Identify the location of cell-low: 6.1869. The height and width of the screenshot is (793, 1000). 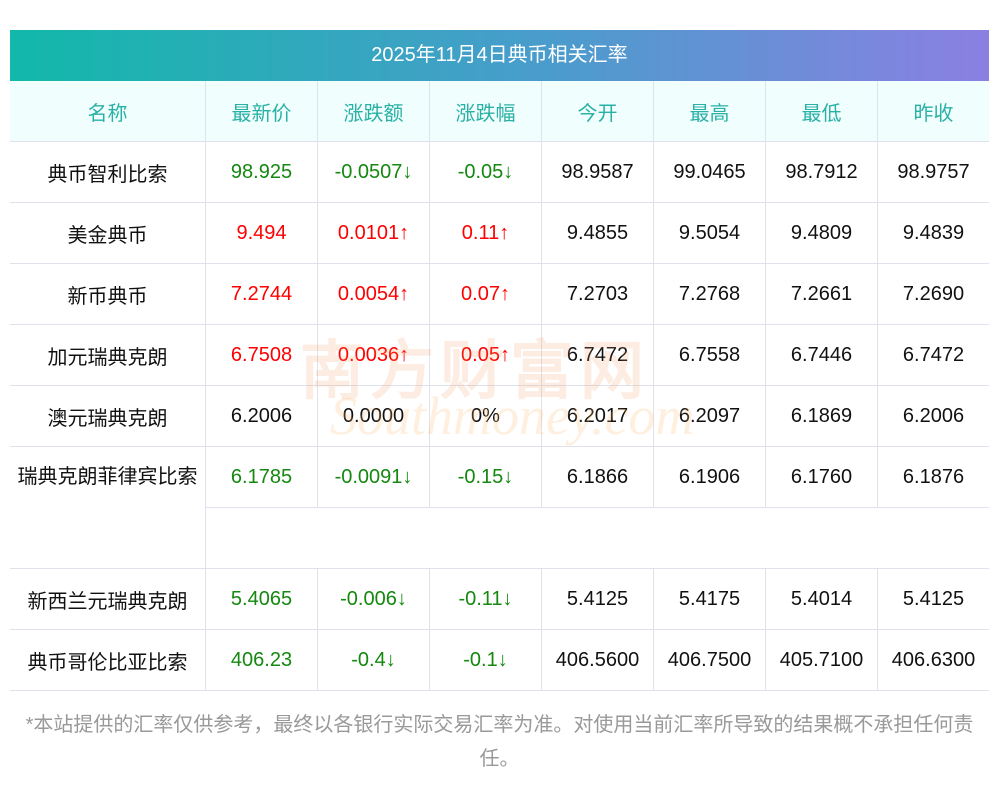
(821, 416).